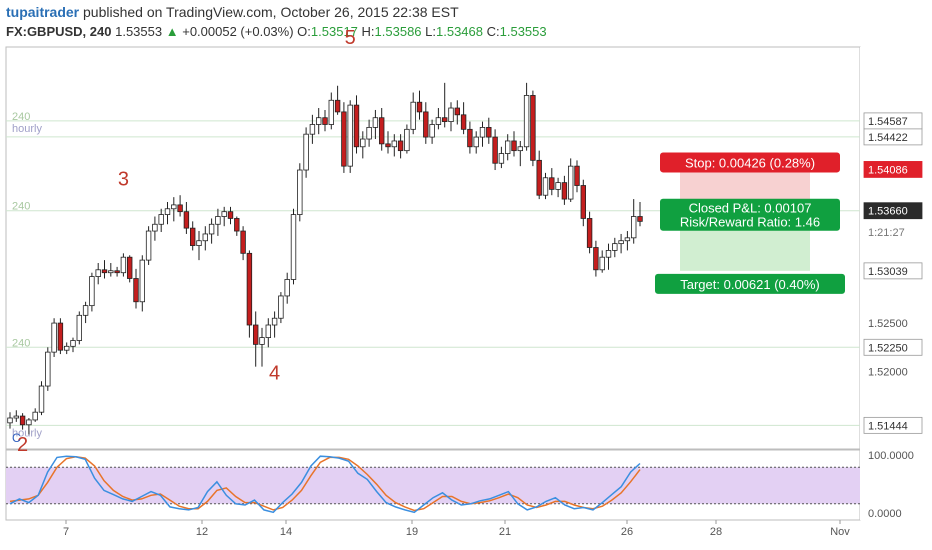 Image resolution: width=932 pixels, height=550 pixels. Describe the element at coordinates (172, 31) in the screenshot. I see `up-arrow-icon: ▲` at that location.